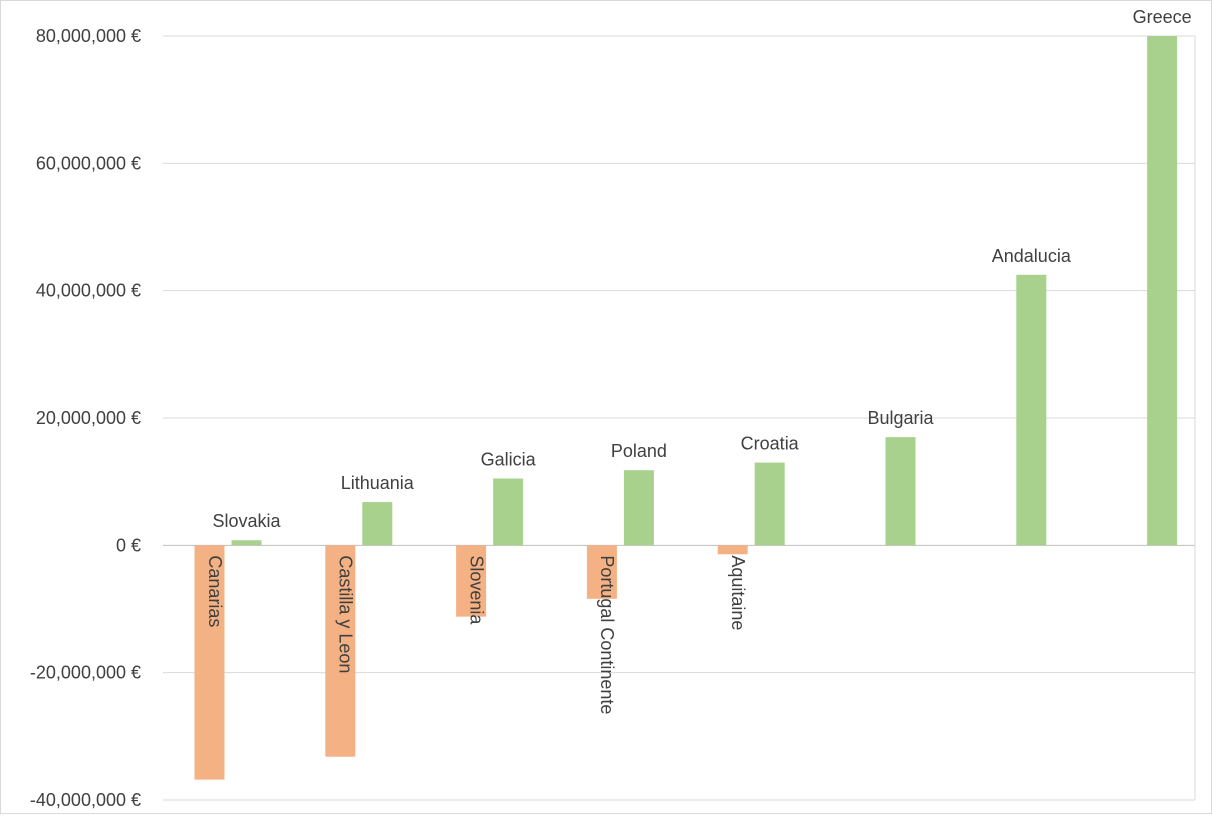 This screenshot has height=819, width=1212. I want to click on y-tick-label: 0 €, so click(128, 545).